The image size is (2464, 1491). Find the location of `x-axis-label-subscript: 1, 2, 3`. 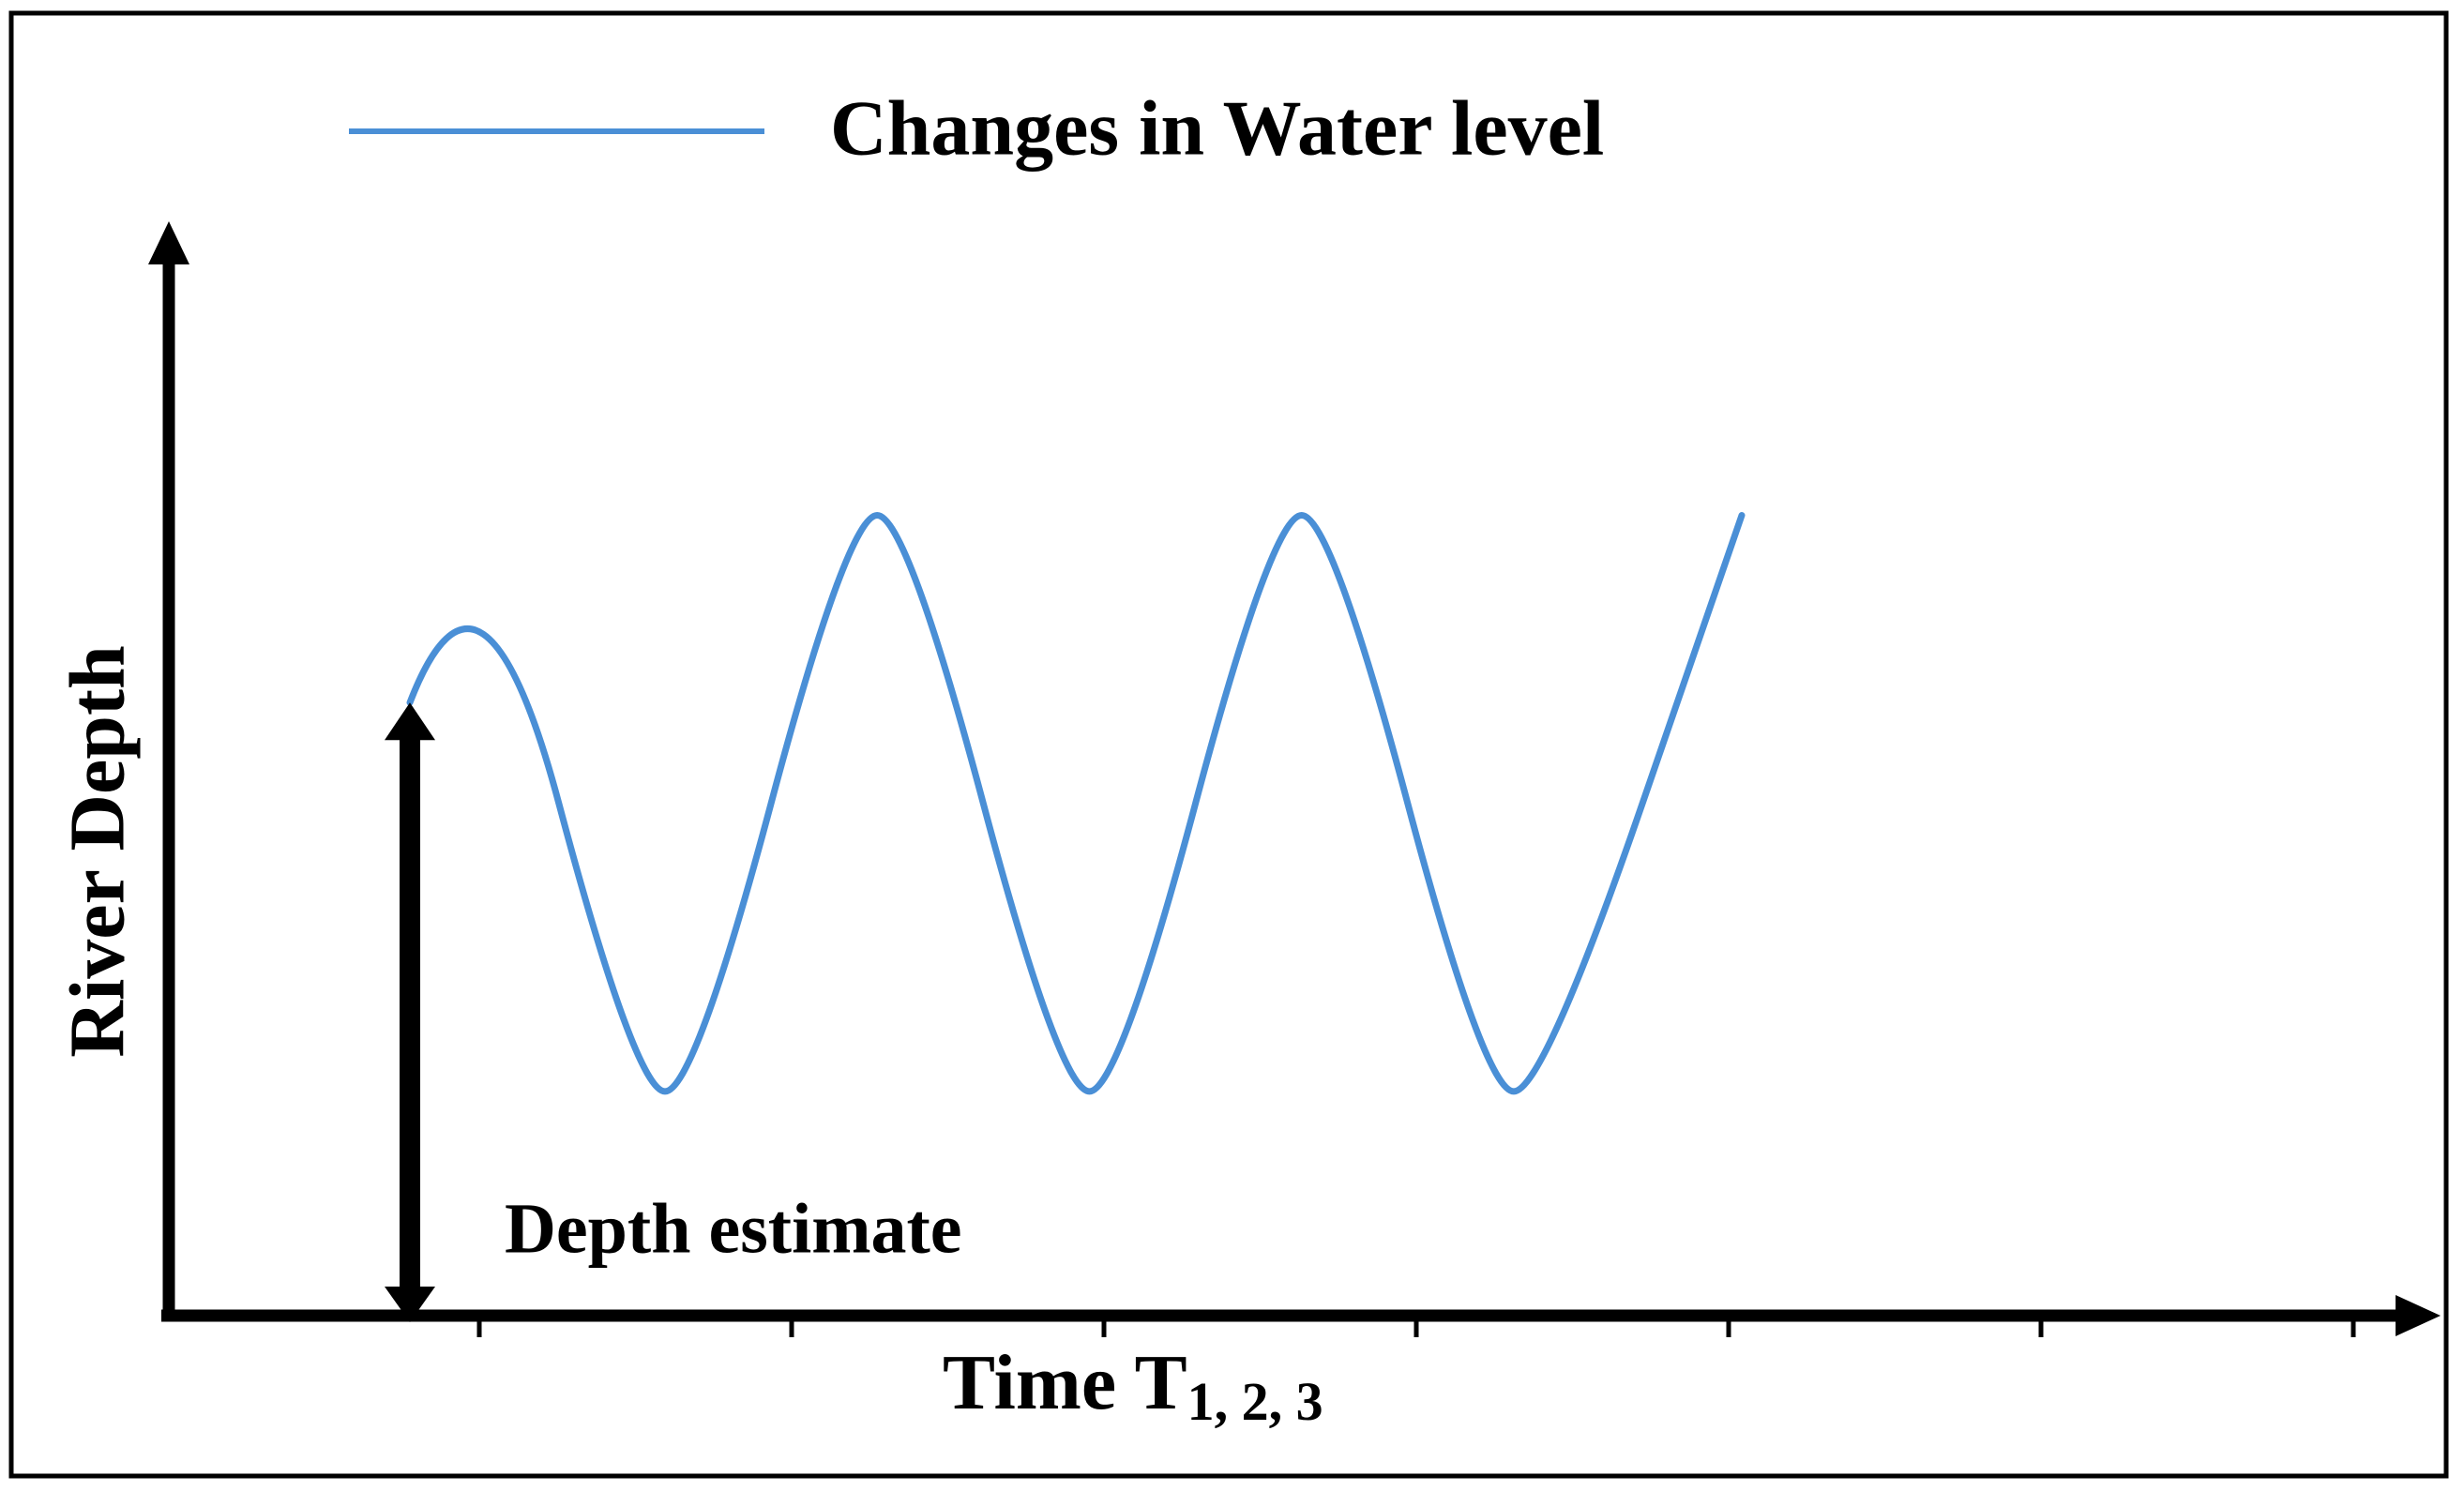

x-axis-label-subscript: 1, 2, 3 is located at coordinates (1255, 1401).